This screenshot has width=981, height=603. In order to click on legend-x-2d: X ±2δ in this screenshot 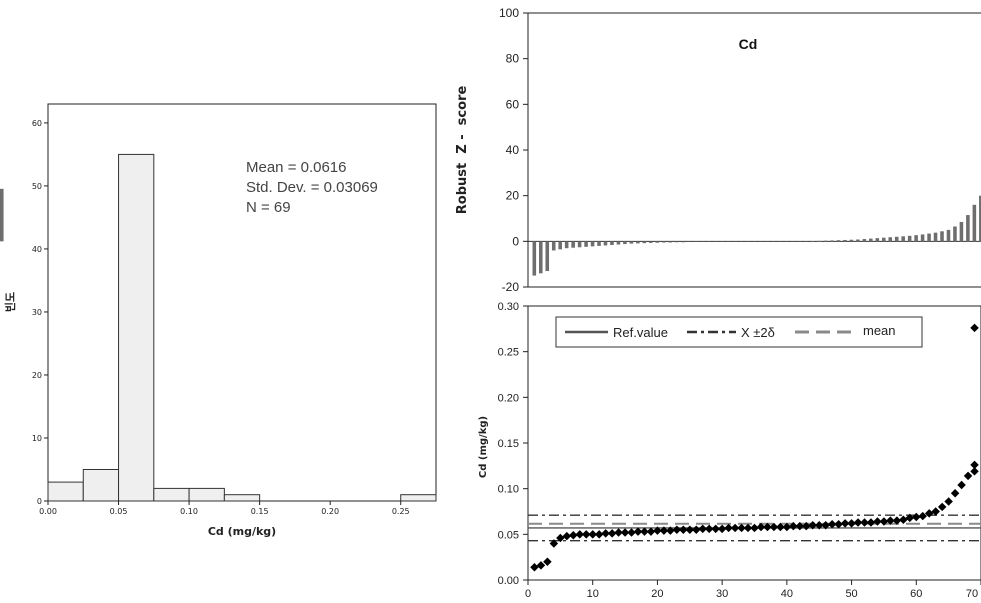, I will do `click(758, 332)`.